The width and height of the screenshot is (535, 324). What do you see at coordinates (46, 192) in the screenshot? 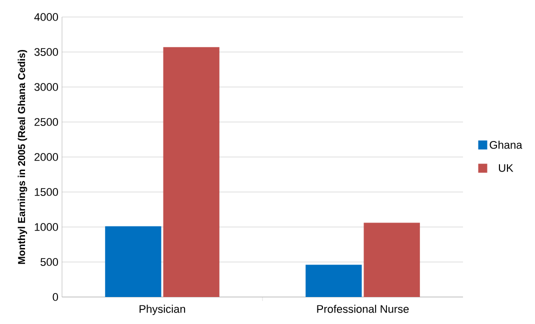
I see `y-tick-label: 1500` at bounding box center [46, 192].